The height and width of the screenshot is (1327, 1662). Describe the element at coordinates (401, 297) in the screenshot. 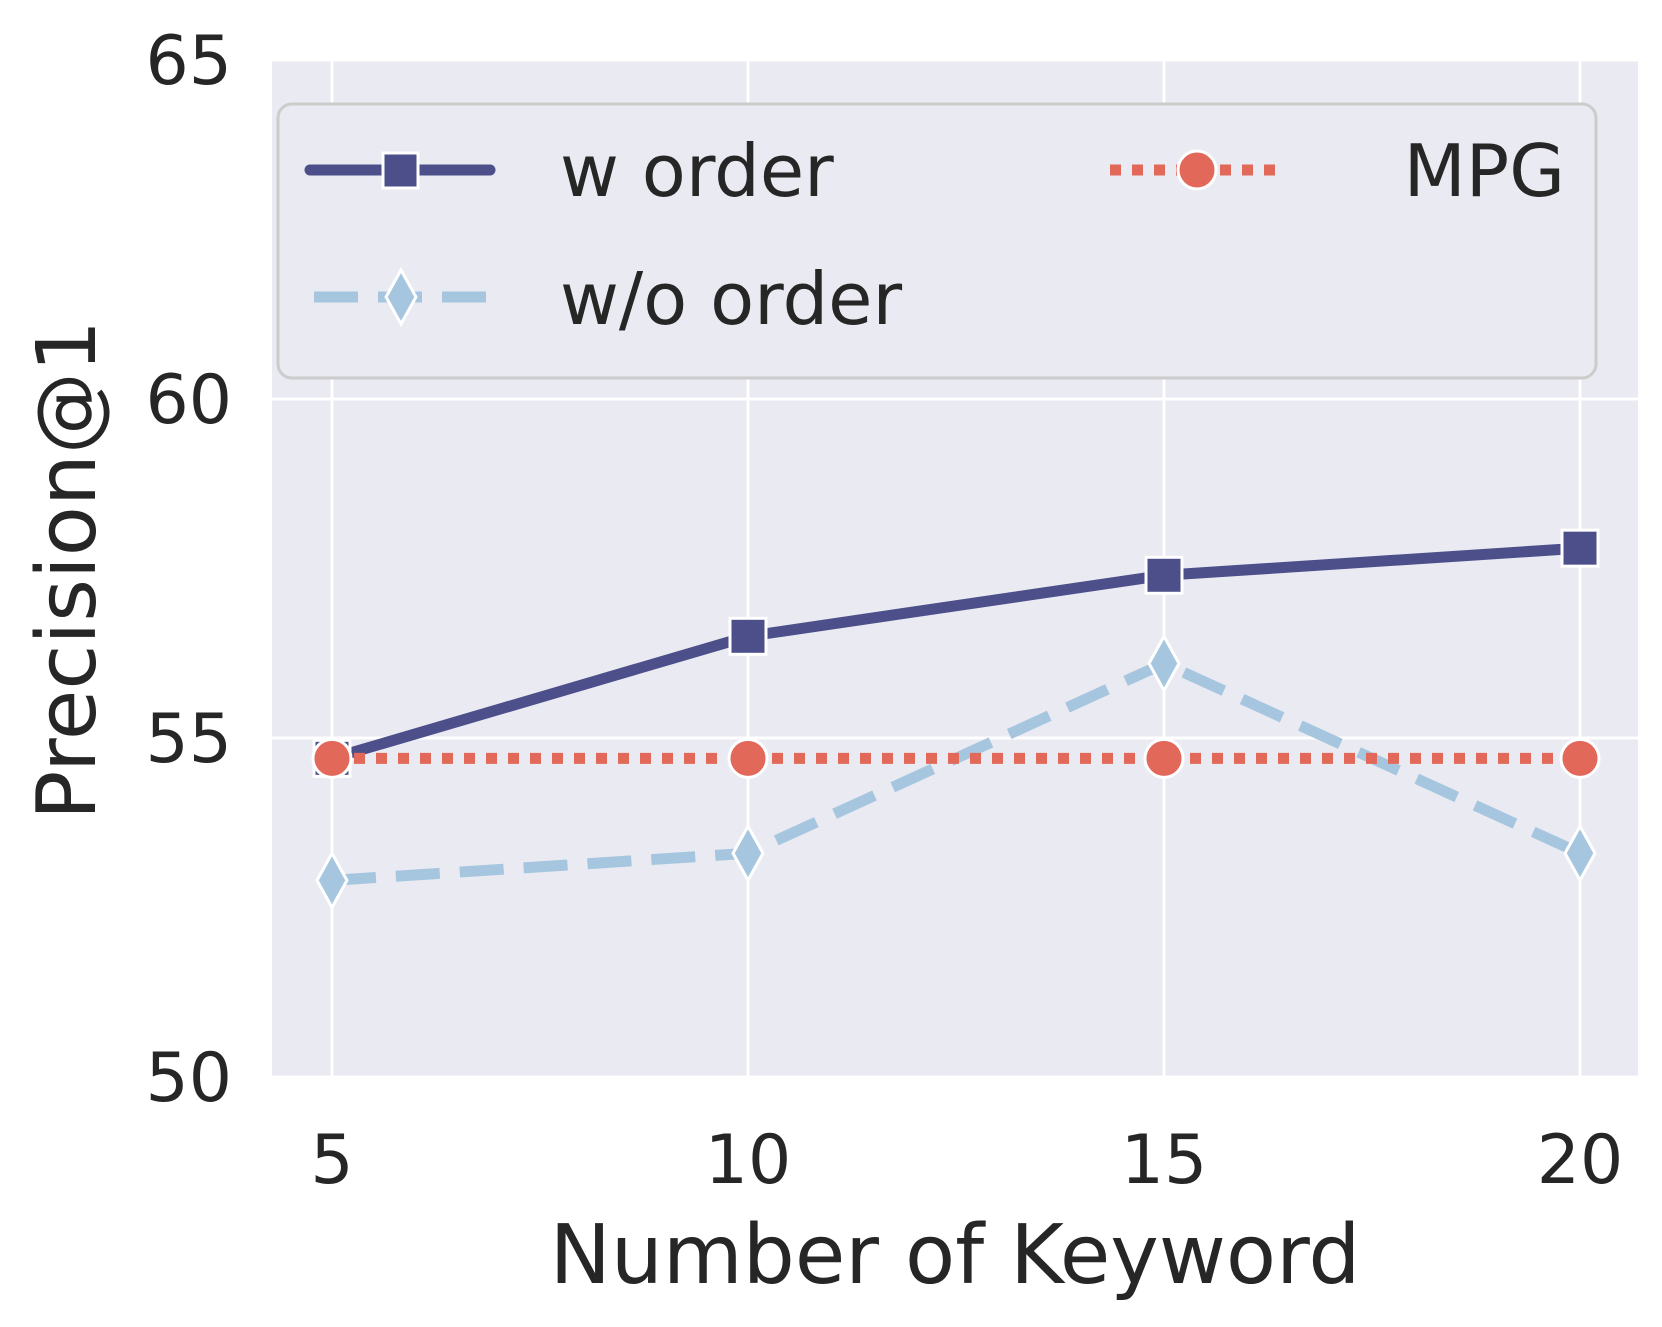

I see `diamond-marker-icon` at that location.